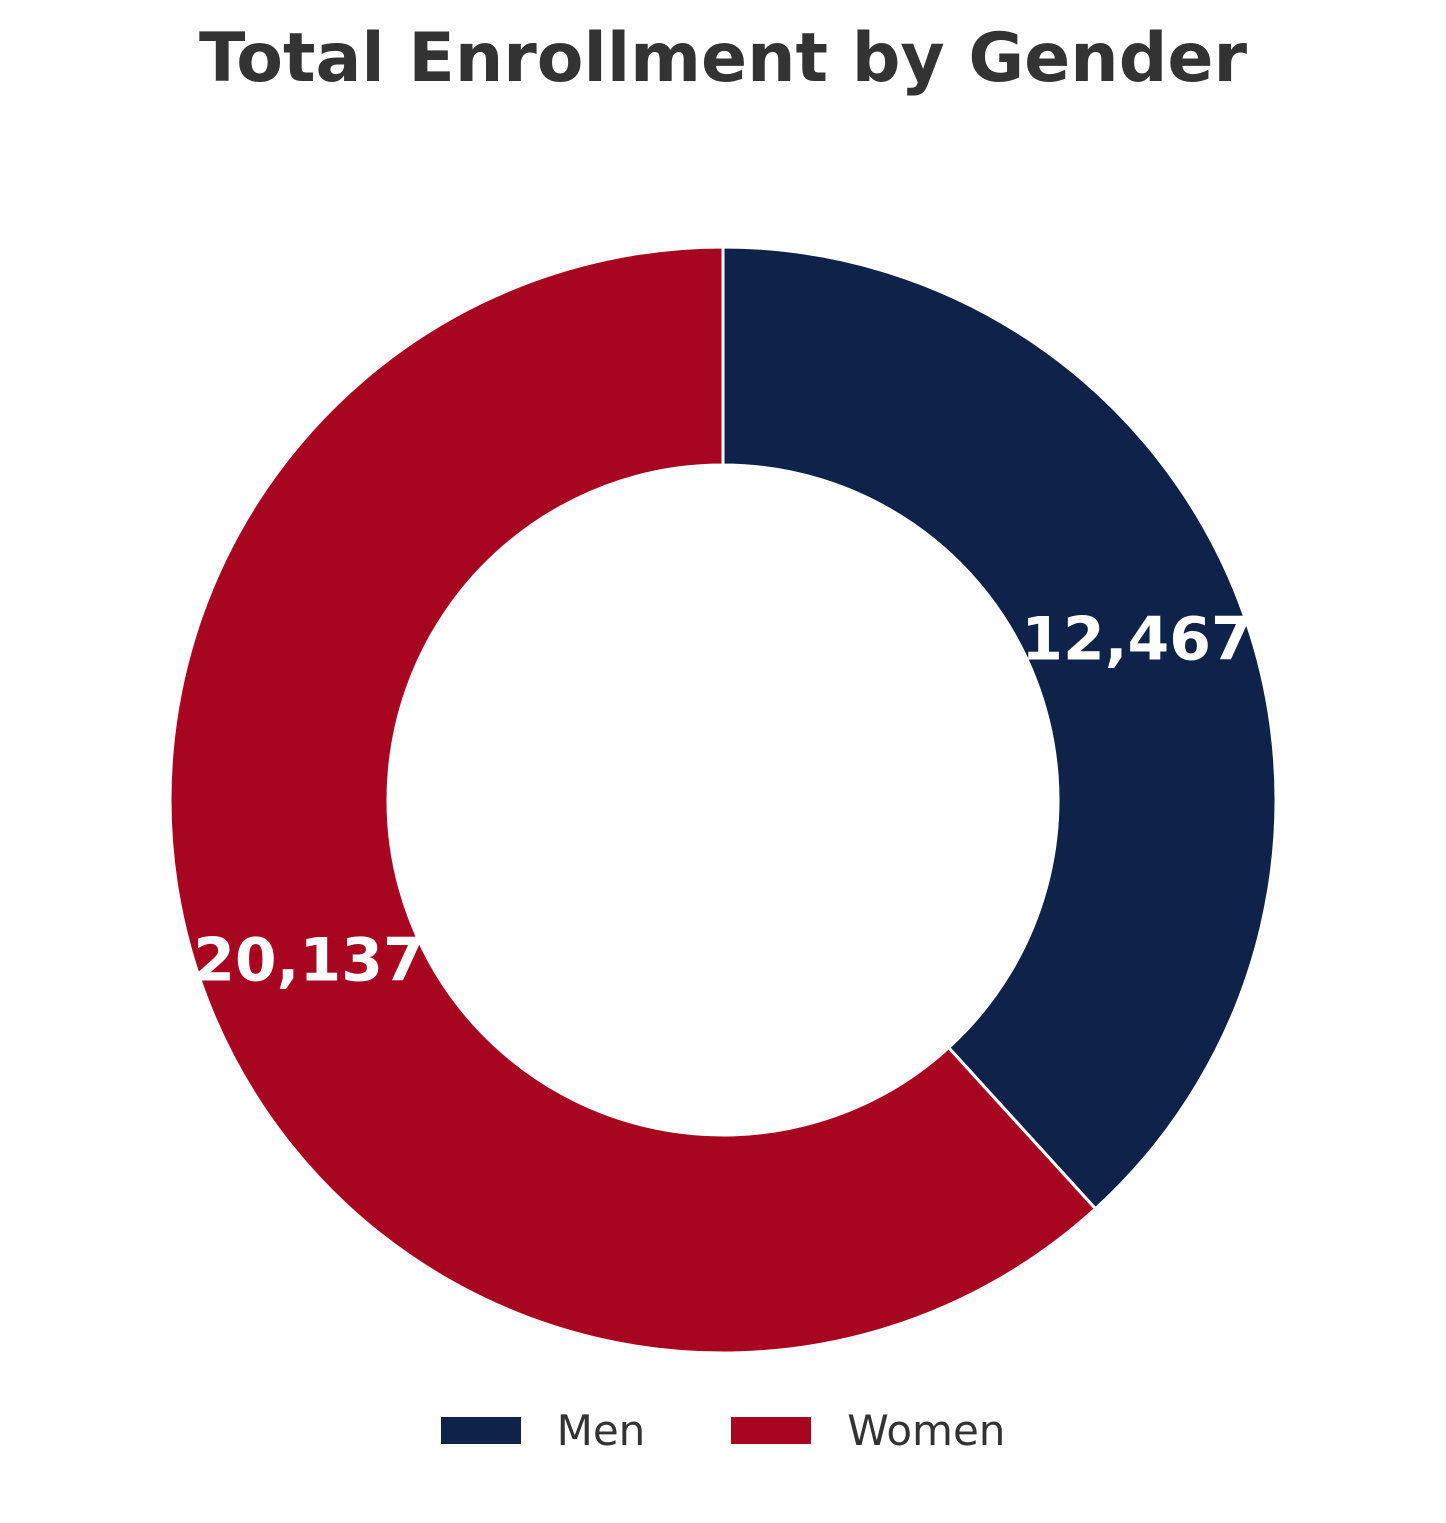 Image resolution: width=1446 pixels, height=1523 pixels. Describe the element at coordinates (723, 1430) in the screenshot. I see `chart-legend: Men Women` at that location.